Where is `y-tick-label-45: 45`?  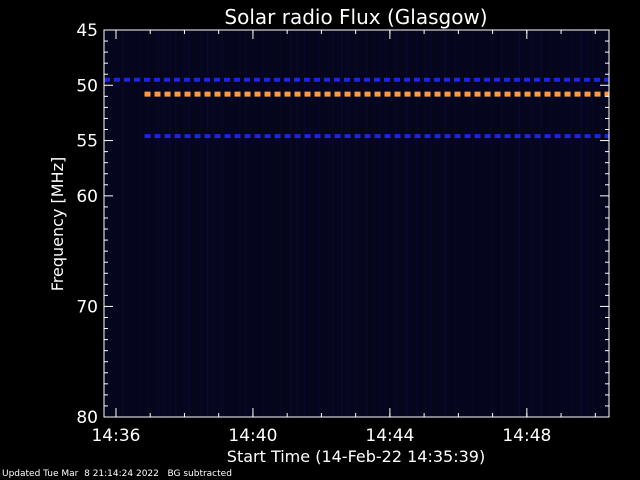 y-tick-label-45: 45 is located at coordinates (87, 31).